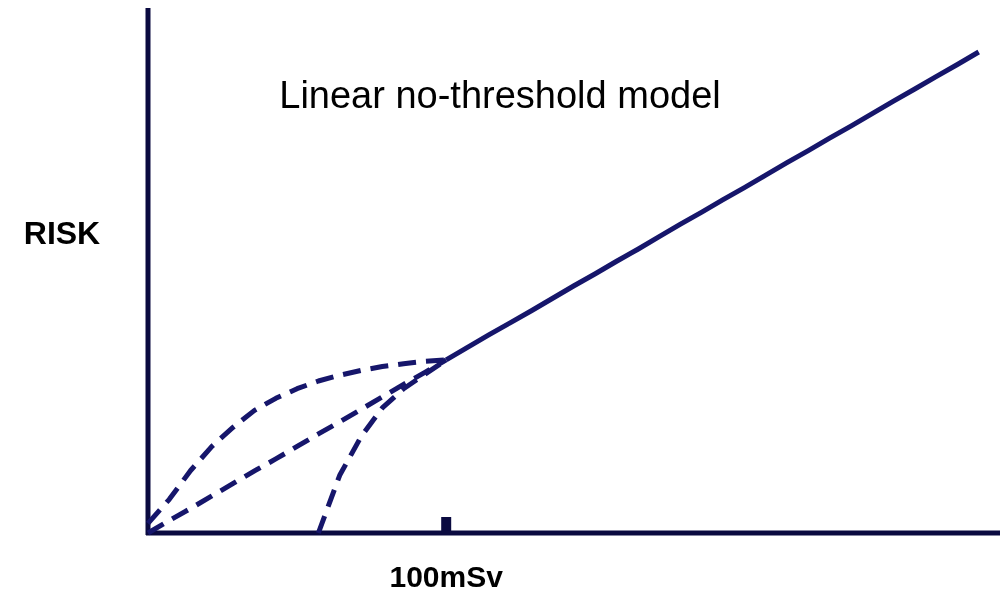 The image size is (1004, 599). Describe the element at coordinates (500, 95) in the screenshot. I see `text: Linear no-threshold model` at that location.